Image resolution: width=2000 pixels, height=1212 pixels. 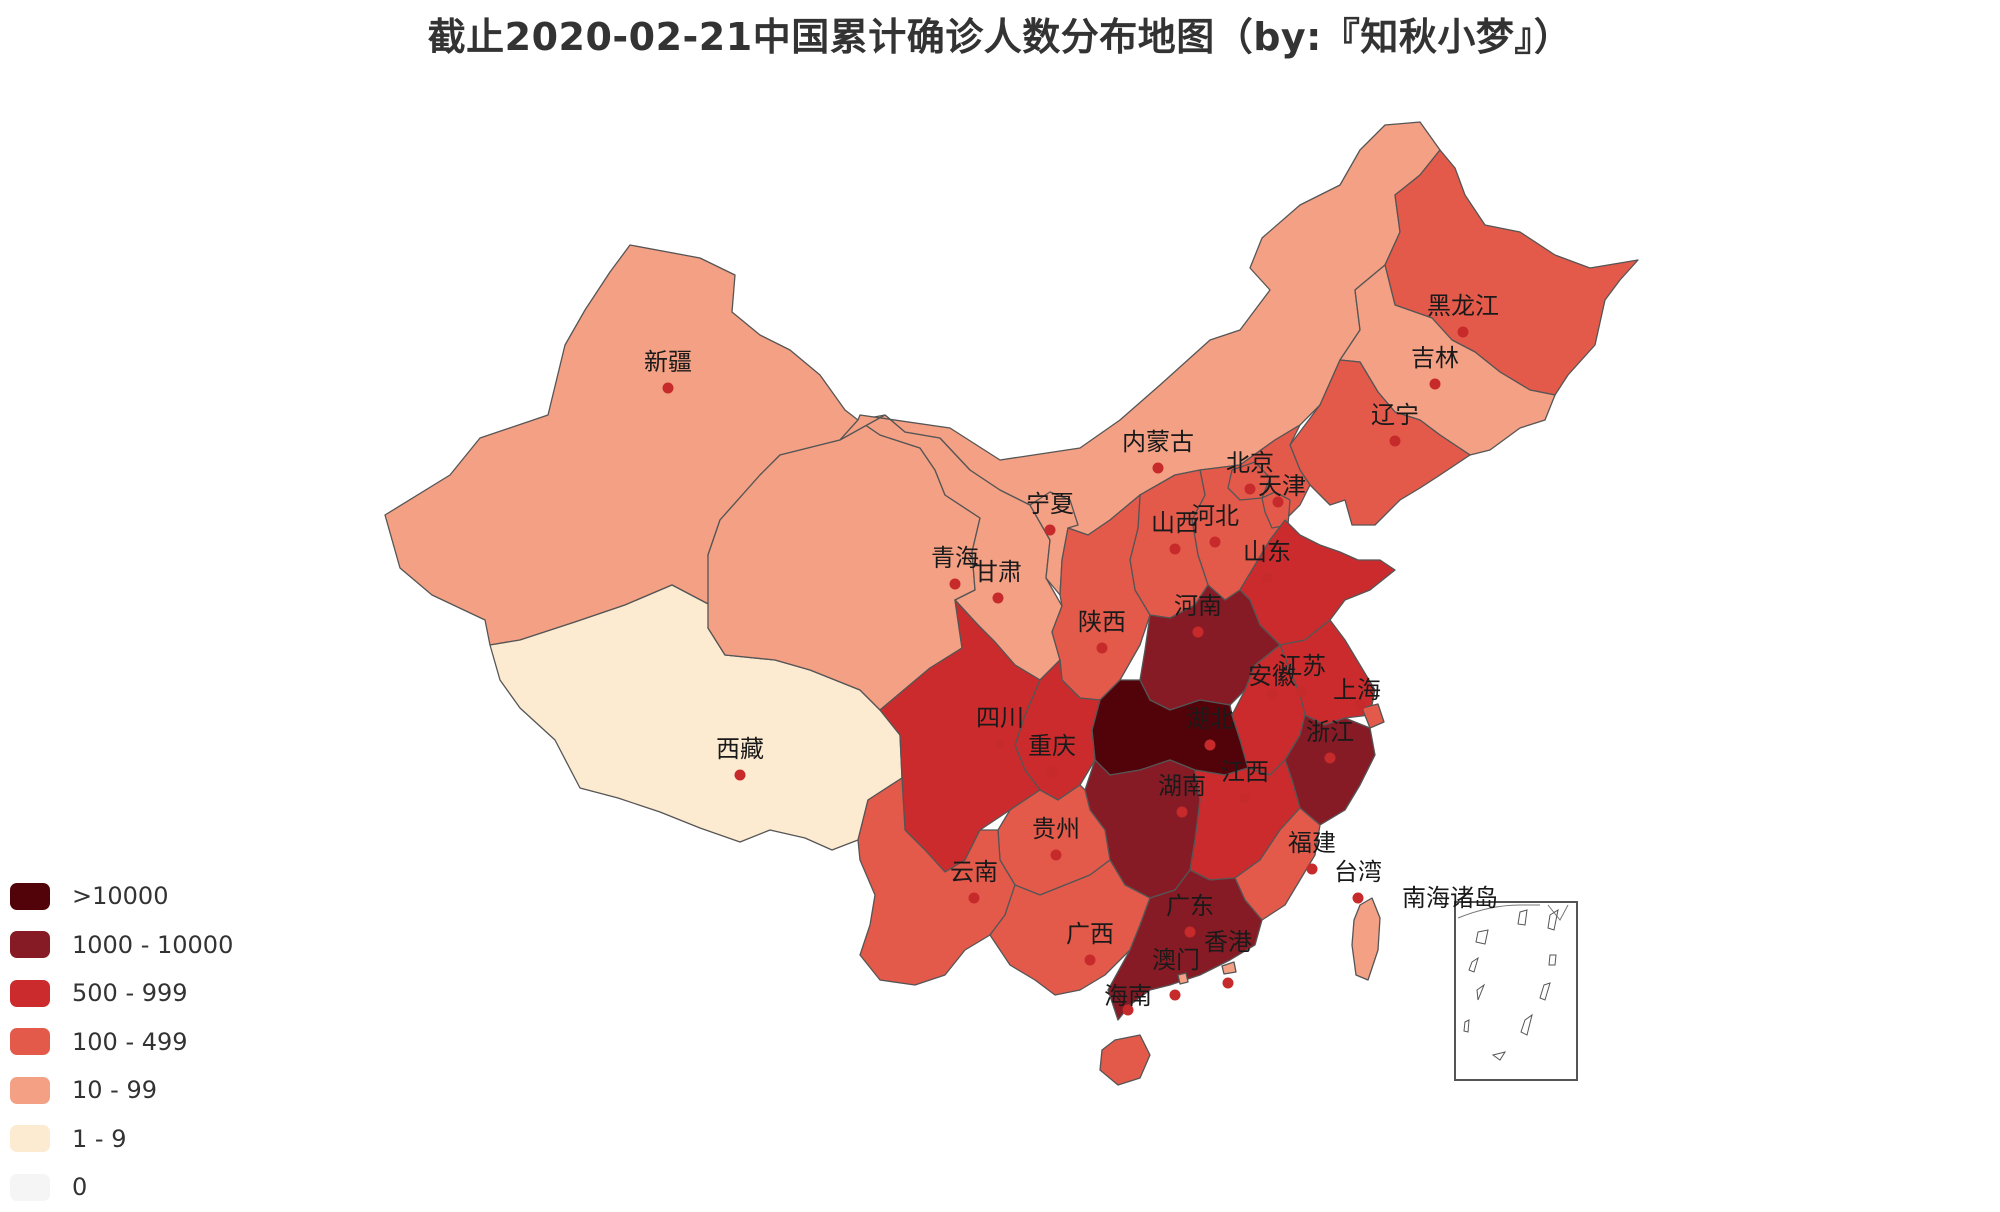 I want to click on marker-aomen, so click(x=1175, y=995).